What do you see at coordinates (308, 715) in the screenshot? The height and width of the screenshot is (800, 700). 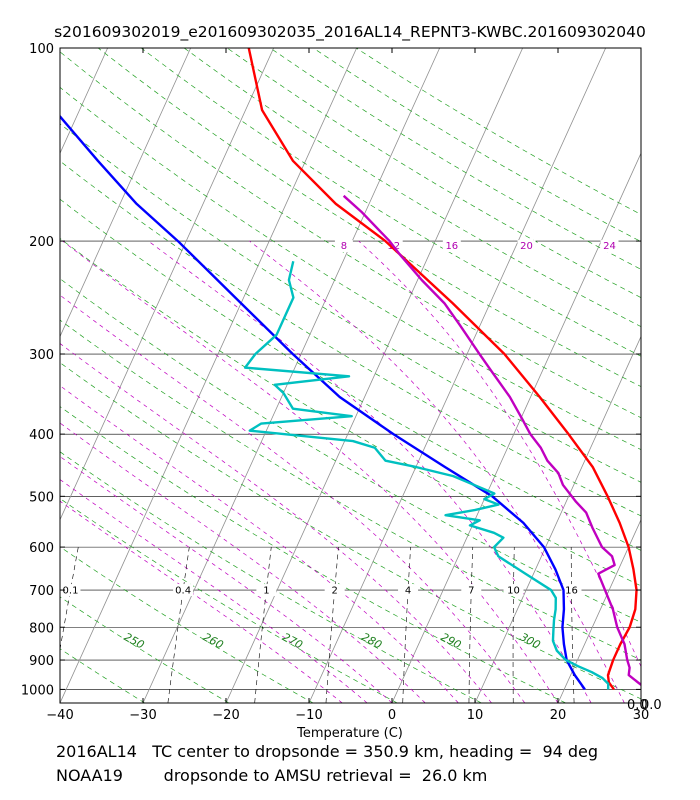 I see `x-tick-label: −10` at bounding box center [308, 715].